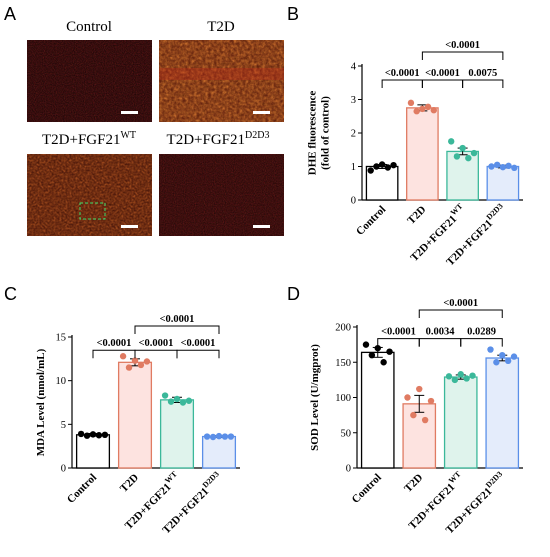 The image size is (550, 557). I want to click on panel-letter-c: C, so click(10, 294).